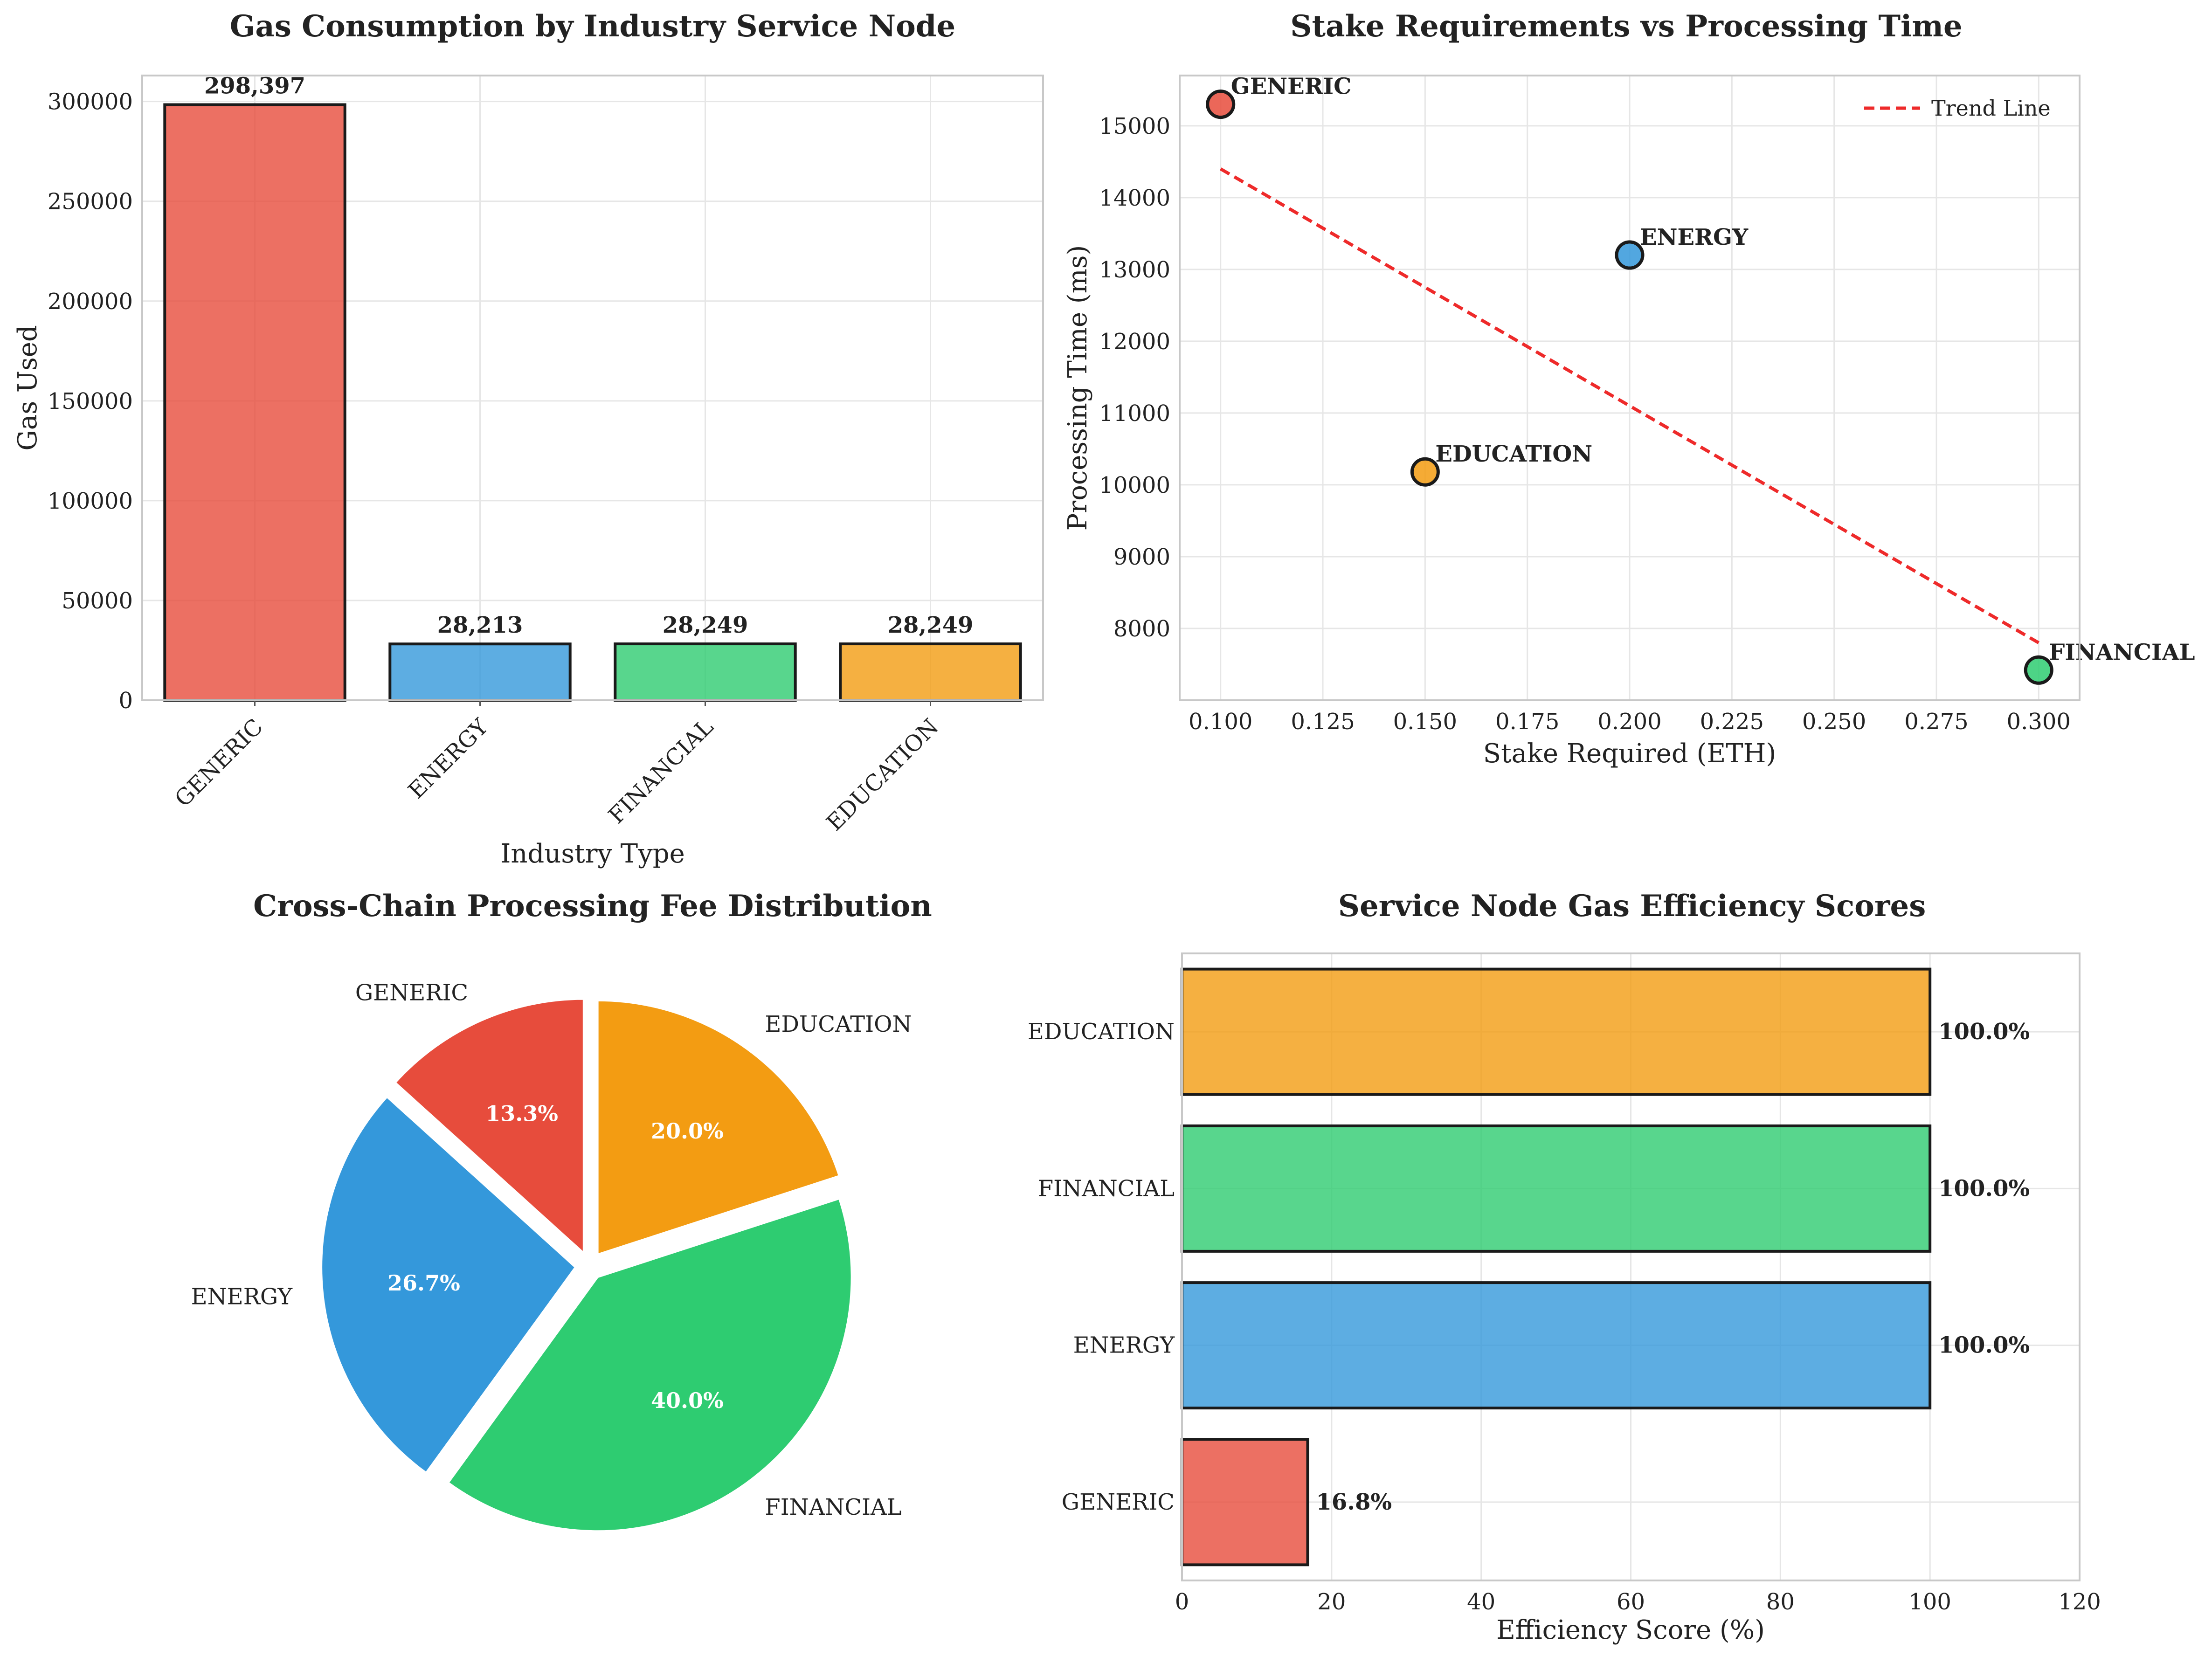 The width and height of the screenshot is (2212, 1656). I want to click on scatter-ytick-label: 15000, so click(1134, 126).